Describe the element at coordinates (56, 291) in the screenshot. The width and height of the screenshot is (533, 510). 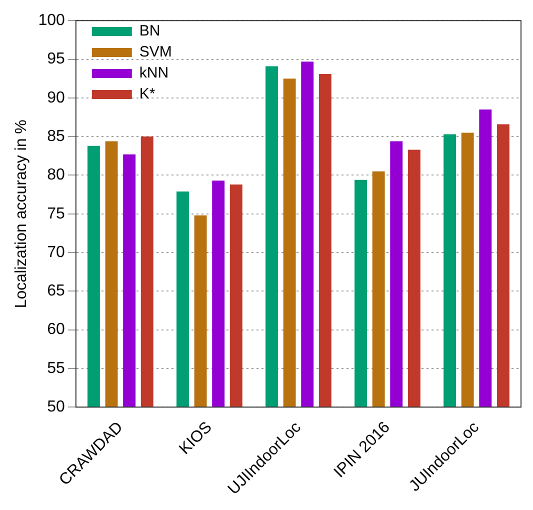
I see `y-tick-label: 65` at that location.